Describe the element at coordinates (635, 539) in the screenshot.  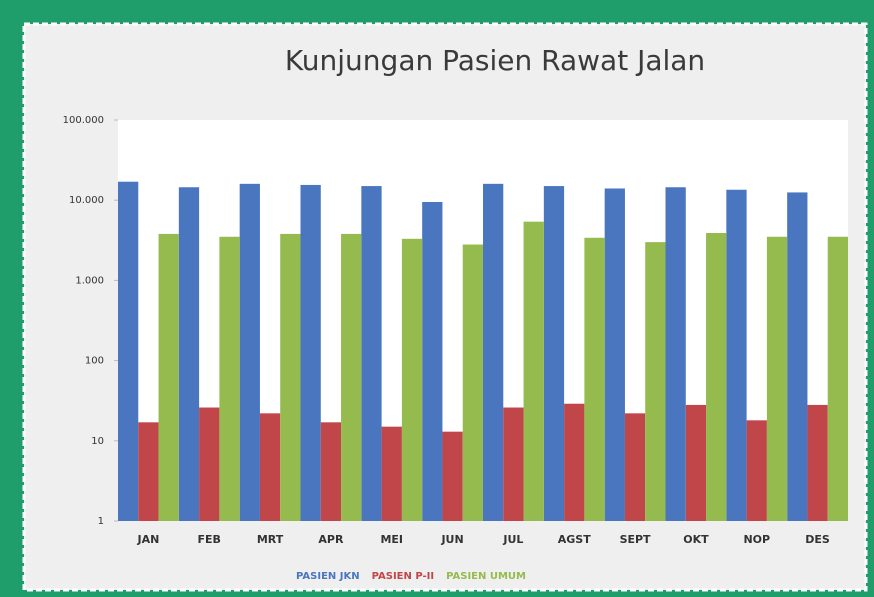
I see `x-tick-label: SEPT` at that location.